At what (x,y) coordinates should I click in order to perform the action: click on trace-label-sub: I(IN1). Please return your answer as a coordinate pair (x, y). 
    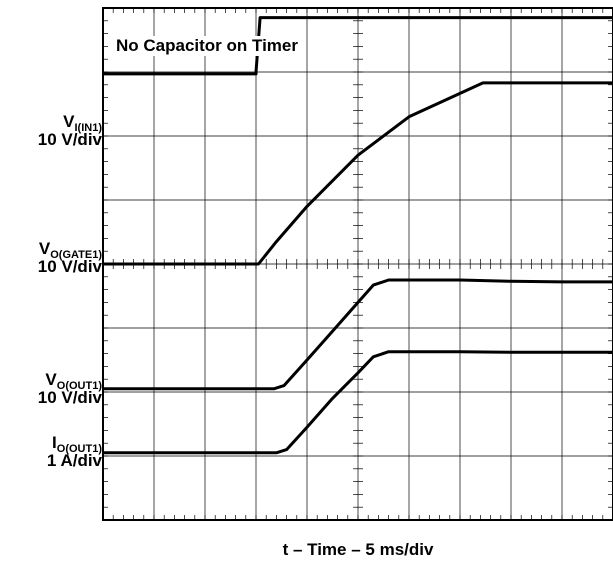
    Looking at the image, I should click on (88, 128).